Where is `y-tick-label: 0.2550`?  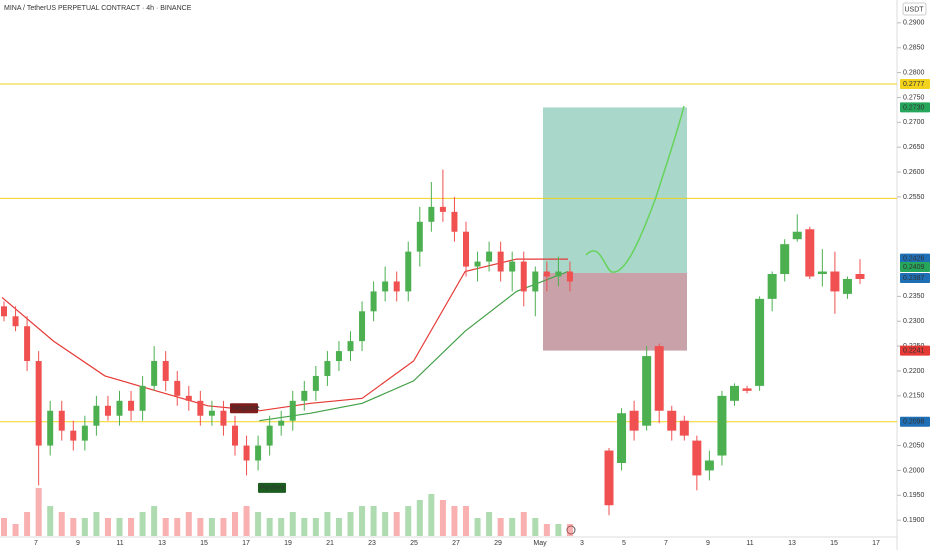 y-tick-label: 0.2550 is located at coordinates (914, 197).